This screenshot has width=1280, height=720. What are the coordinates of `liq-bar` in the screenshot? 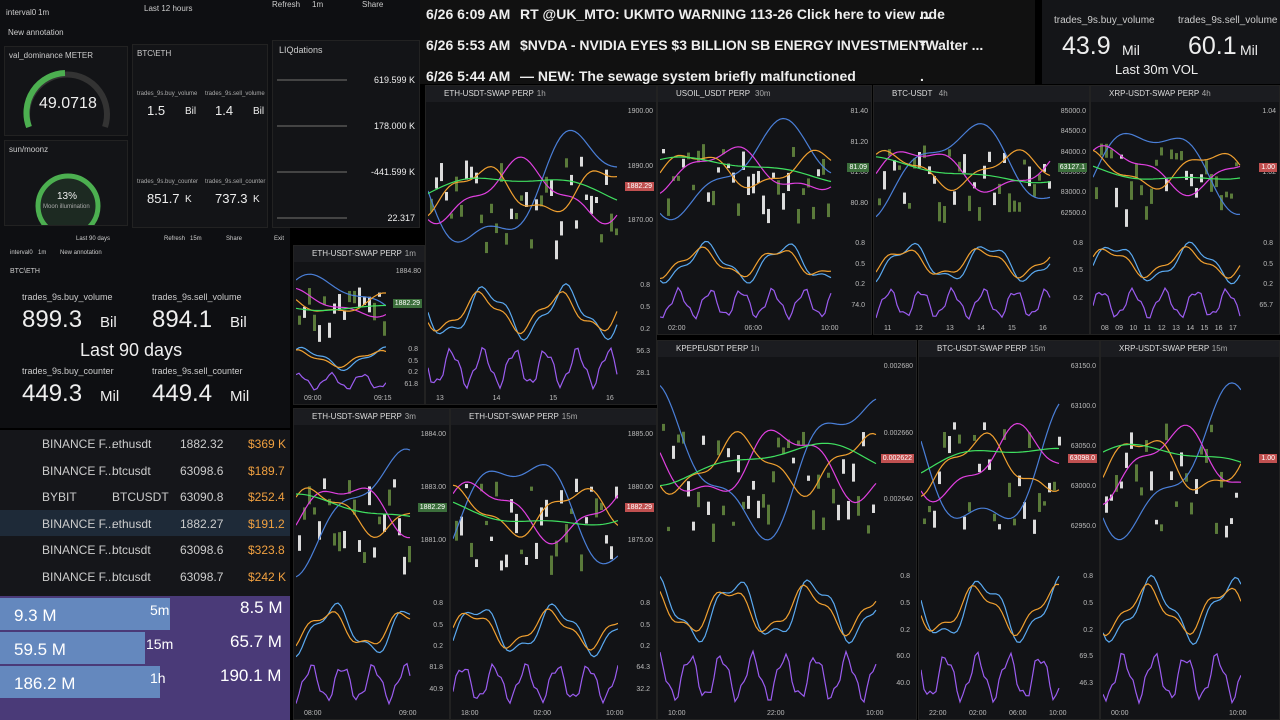 It's located at (312, 218).